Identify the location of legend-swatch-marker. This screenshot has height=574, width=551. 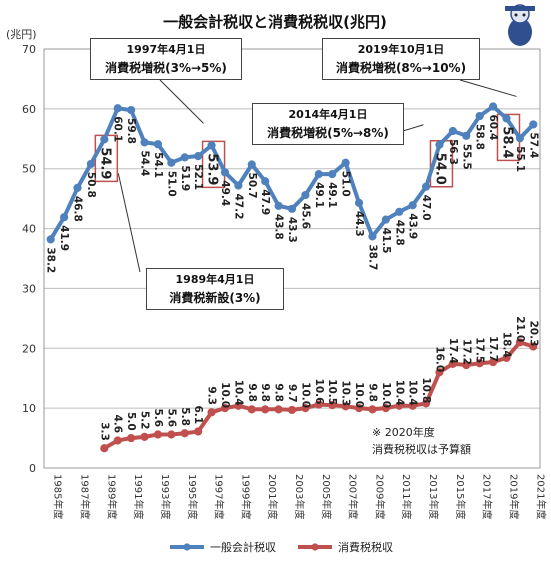
(315, 547).